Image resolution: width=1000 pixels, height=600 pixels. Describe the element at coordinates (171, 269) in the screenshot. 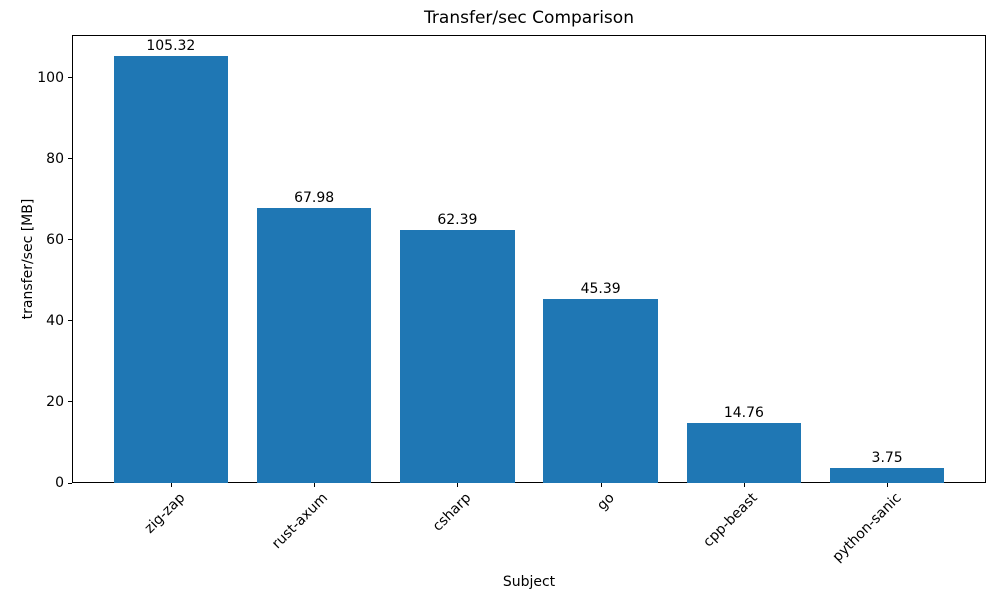

I see `bar-zig-zap` at that location.